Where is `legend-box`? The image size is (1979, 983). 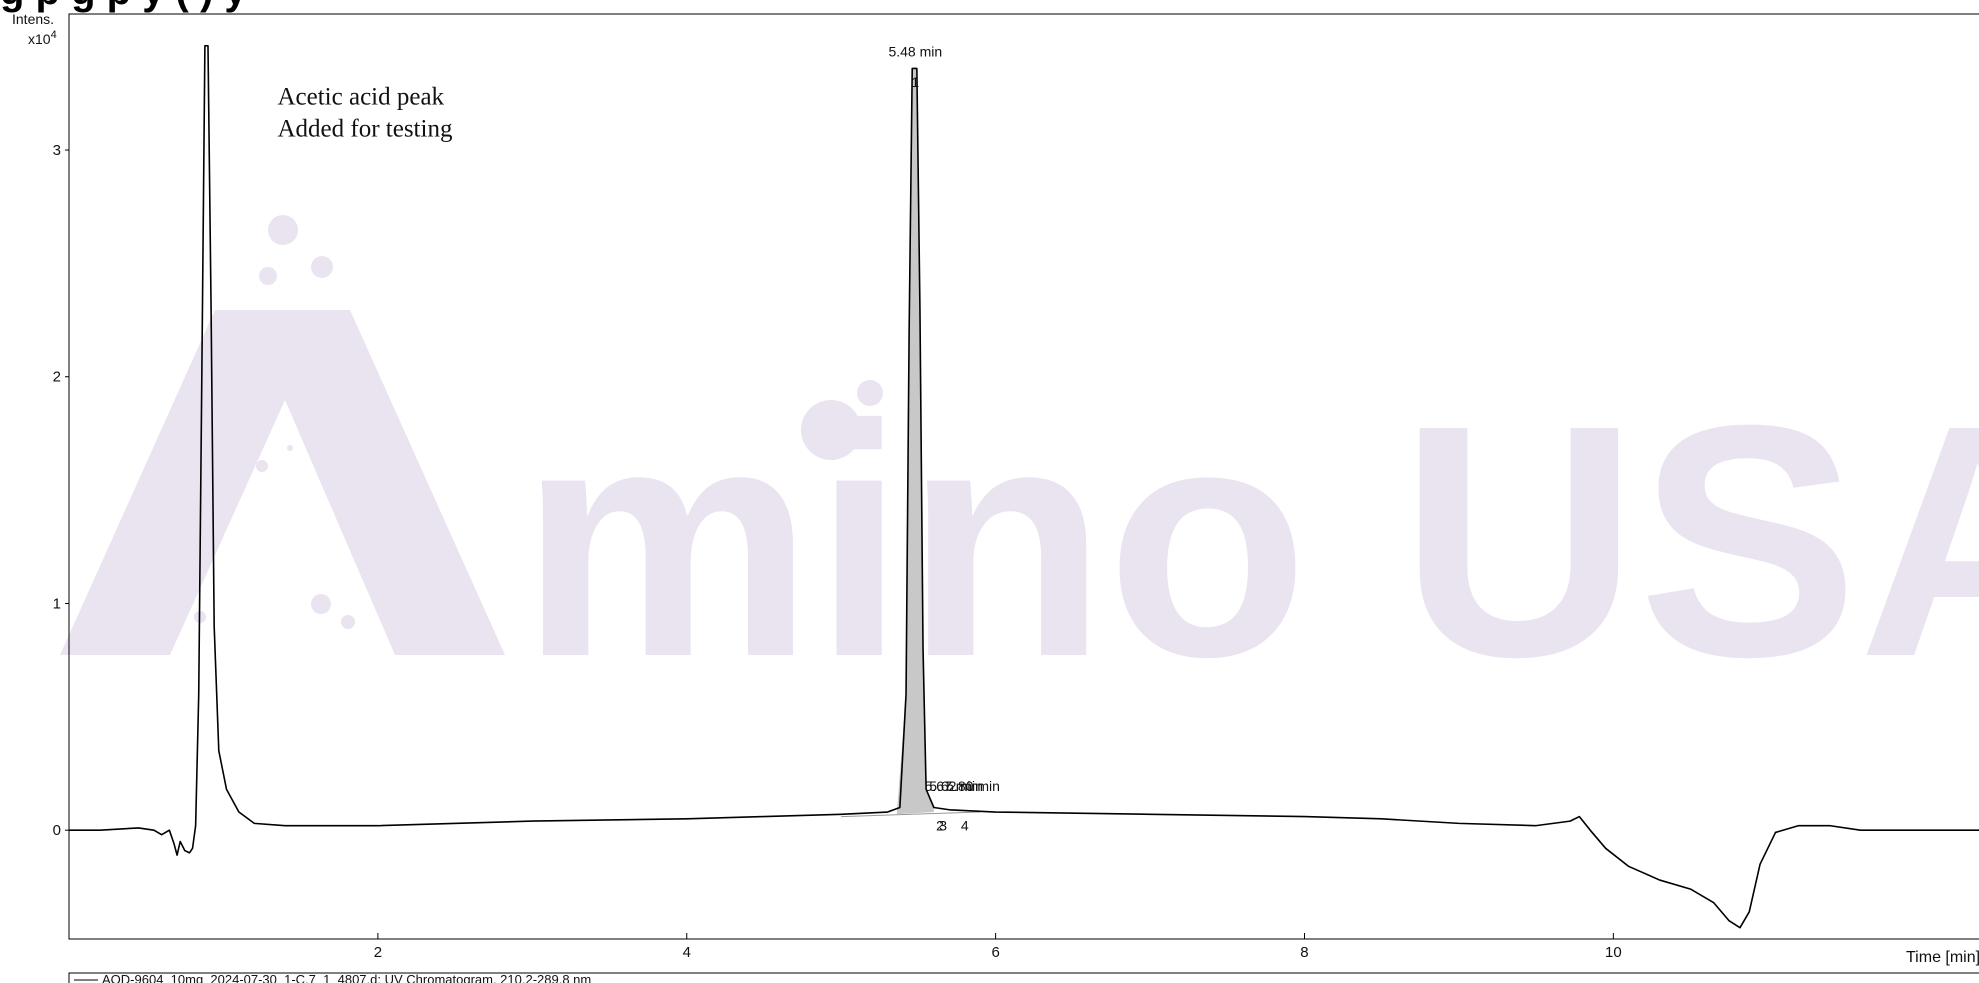 legend-box is located at coordinates (1023, 977).